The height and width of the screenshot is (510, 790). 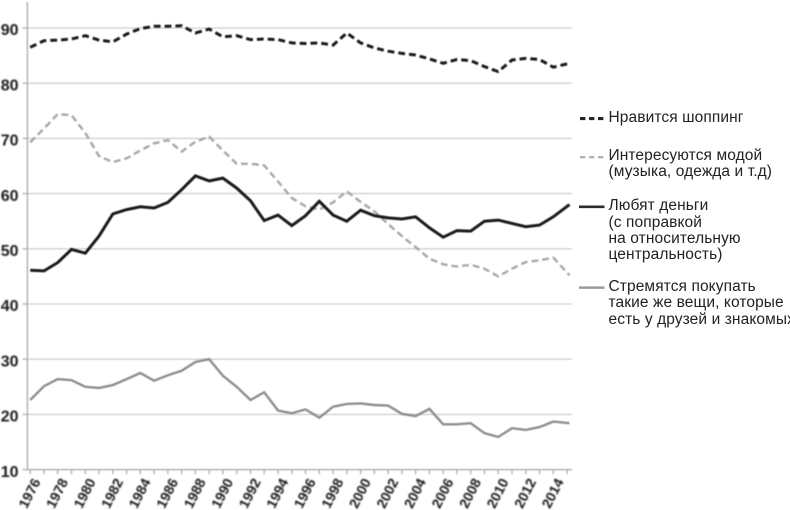 I want to click on svg-text: 2002, so click(x=387, y=492).